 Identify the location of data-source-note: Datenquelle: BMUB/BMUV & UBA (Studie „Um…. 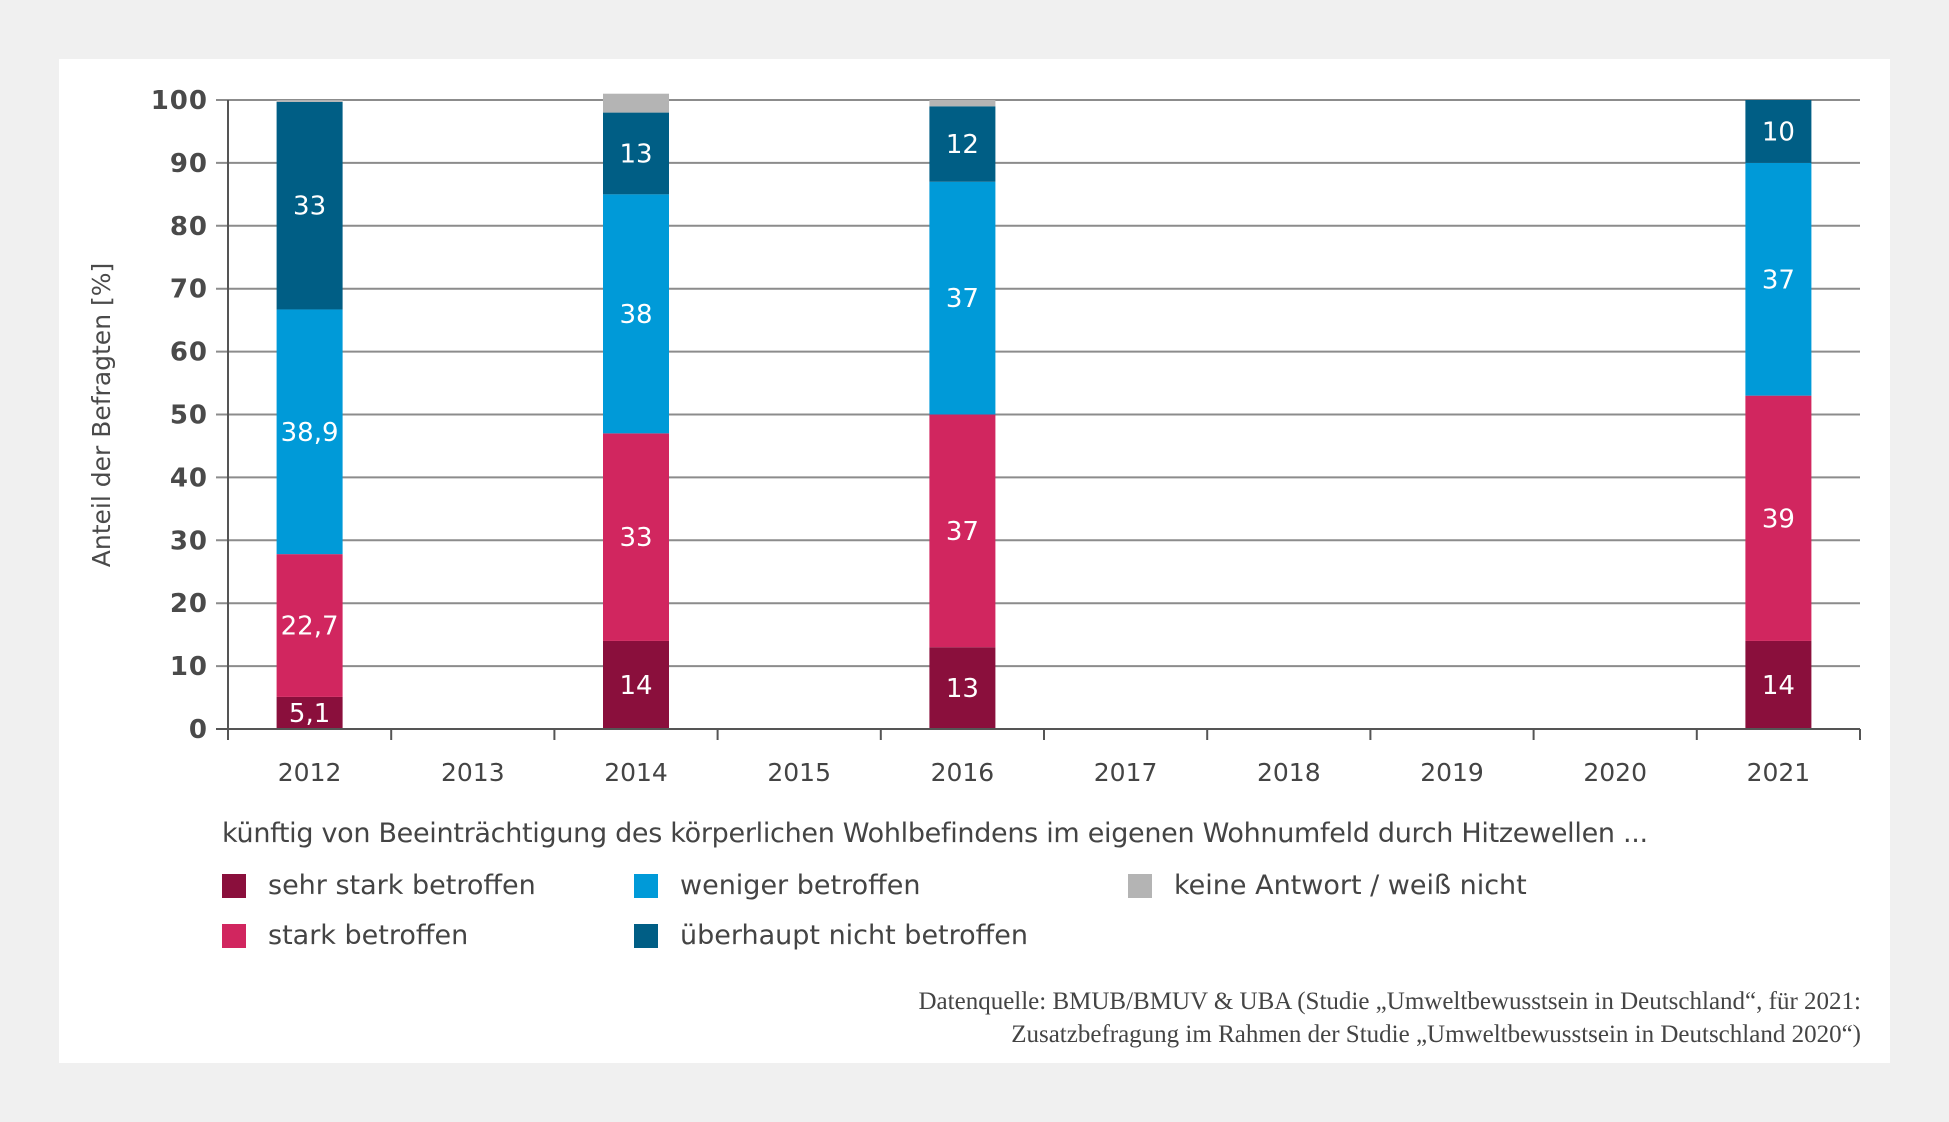
(1390, 1018).